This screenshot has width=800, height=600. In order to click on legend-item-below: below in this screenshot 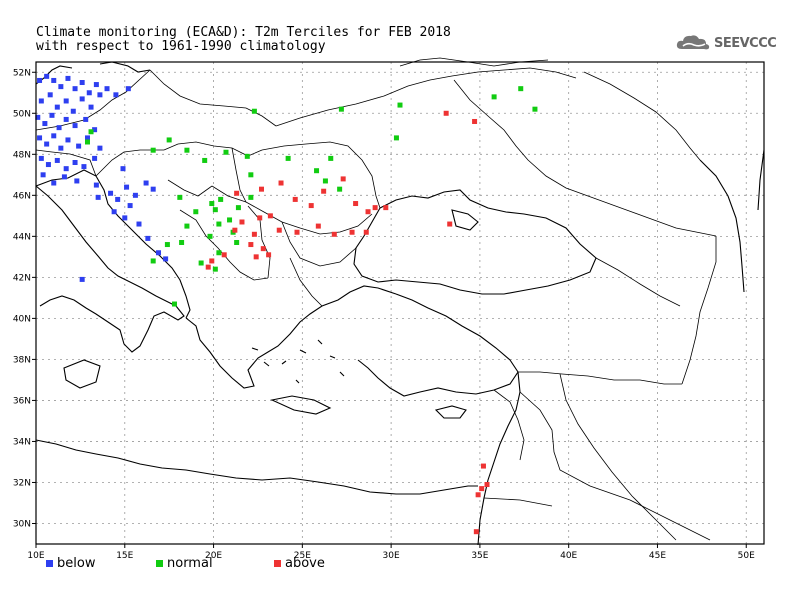, I will do `click(70, 563)`.